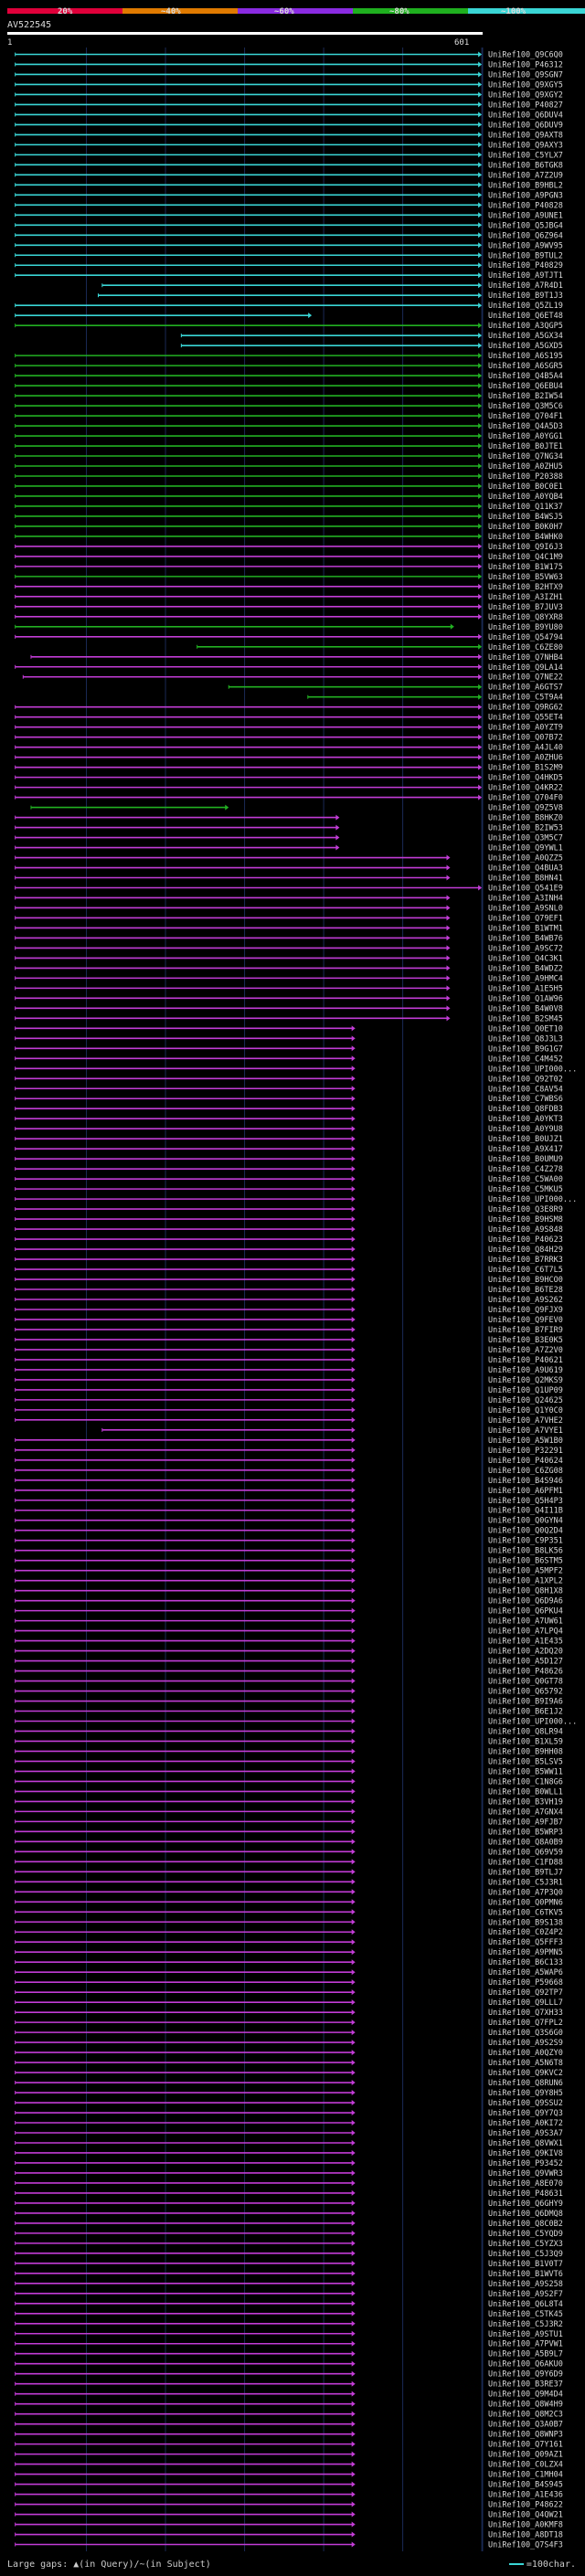 The width and height of the screenshot is (585, 2576). I want to click on hit-label: UniRef100_A9HMC4, so click(525, 978).